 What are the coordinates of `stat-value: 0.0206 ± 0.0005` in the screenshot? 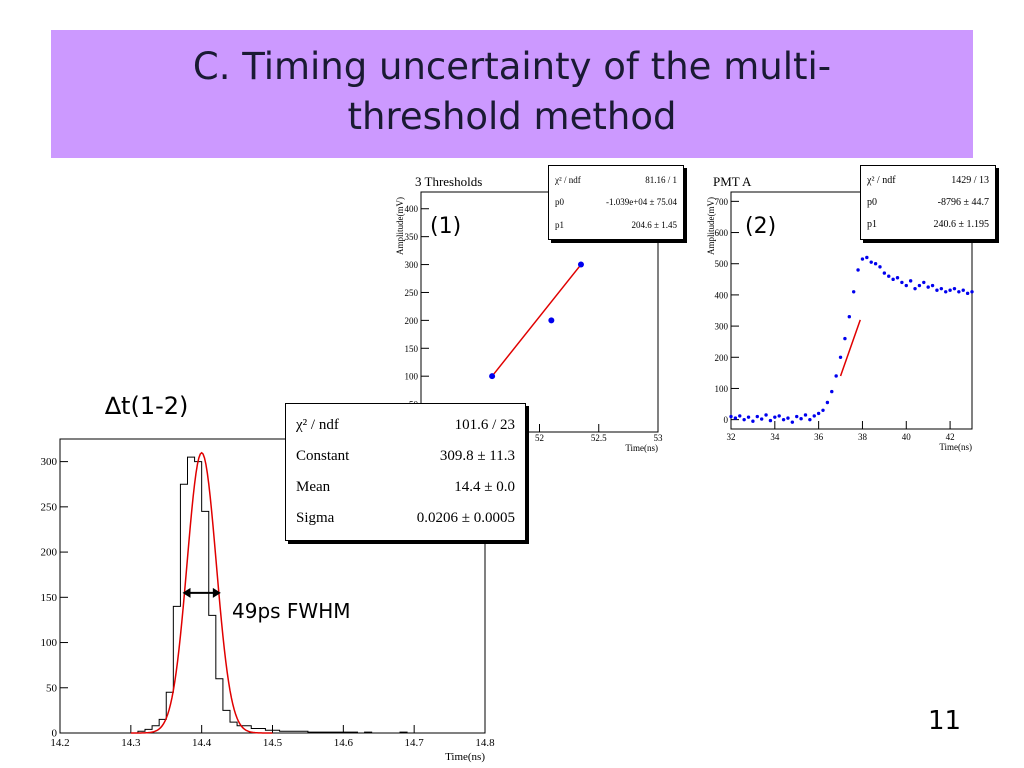 It's located at (465, 518).